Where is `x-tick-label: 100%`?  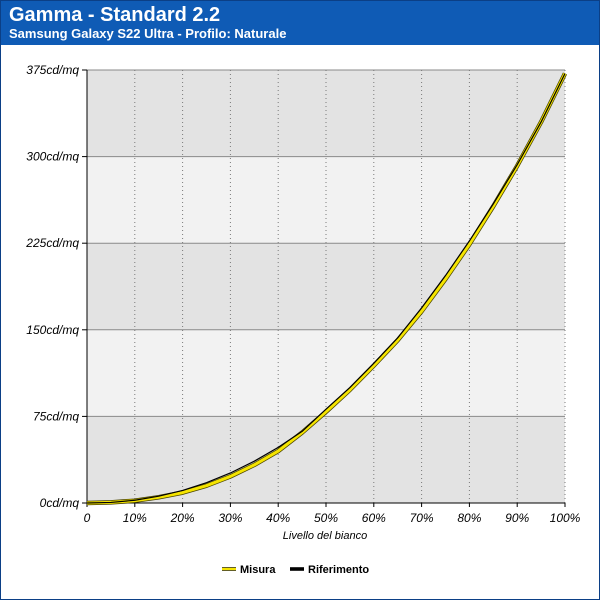 x-tick-label: 100% is located at coordinates (565, 518).